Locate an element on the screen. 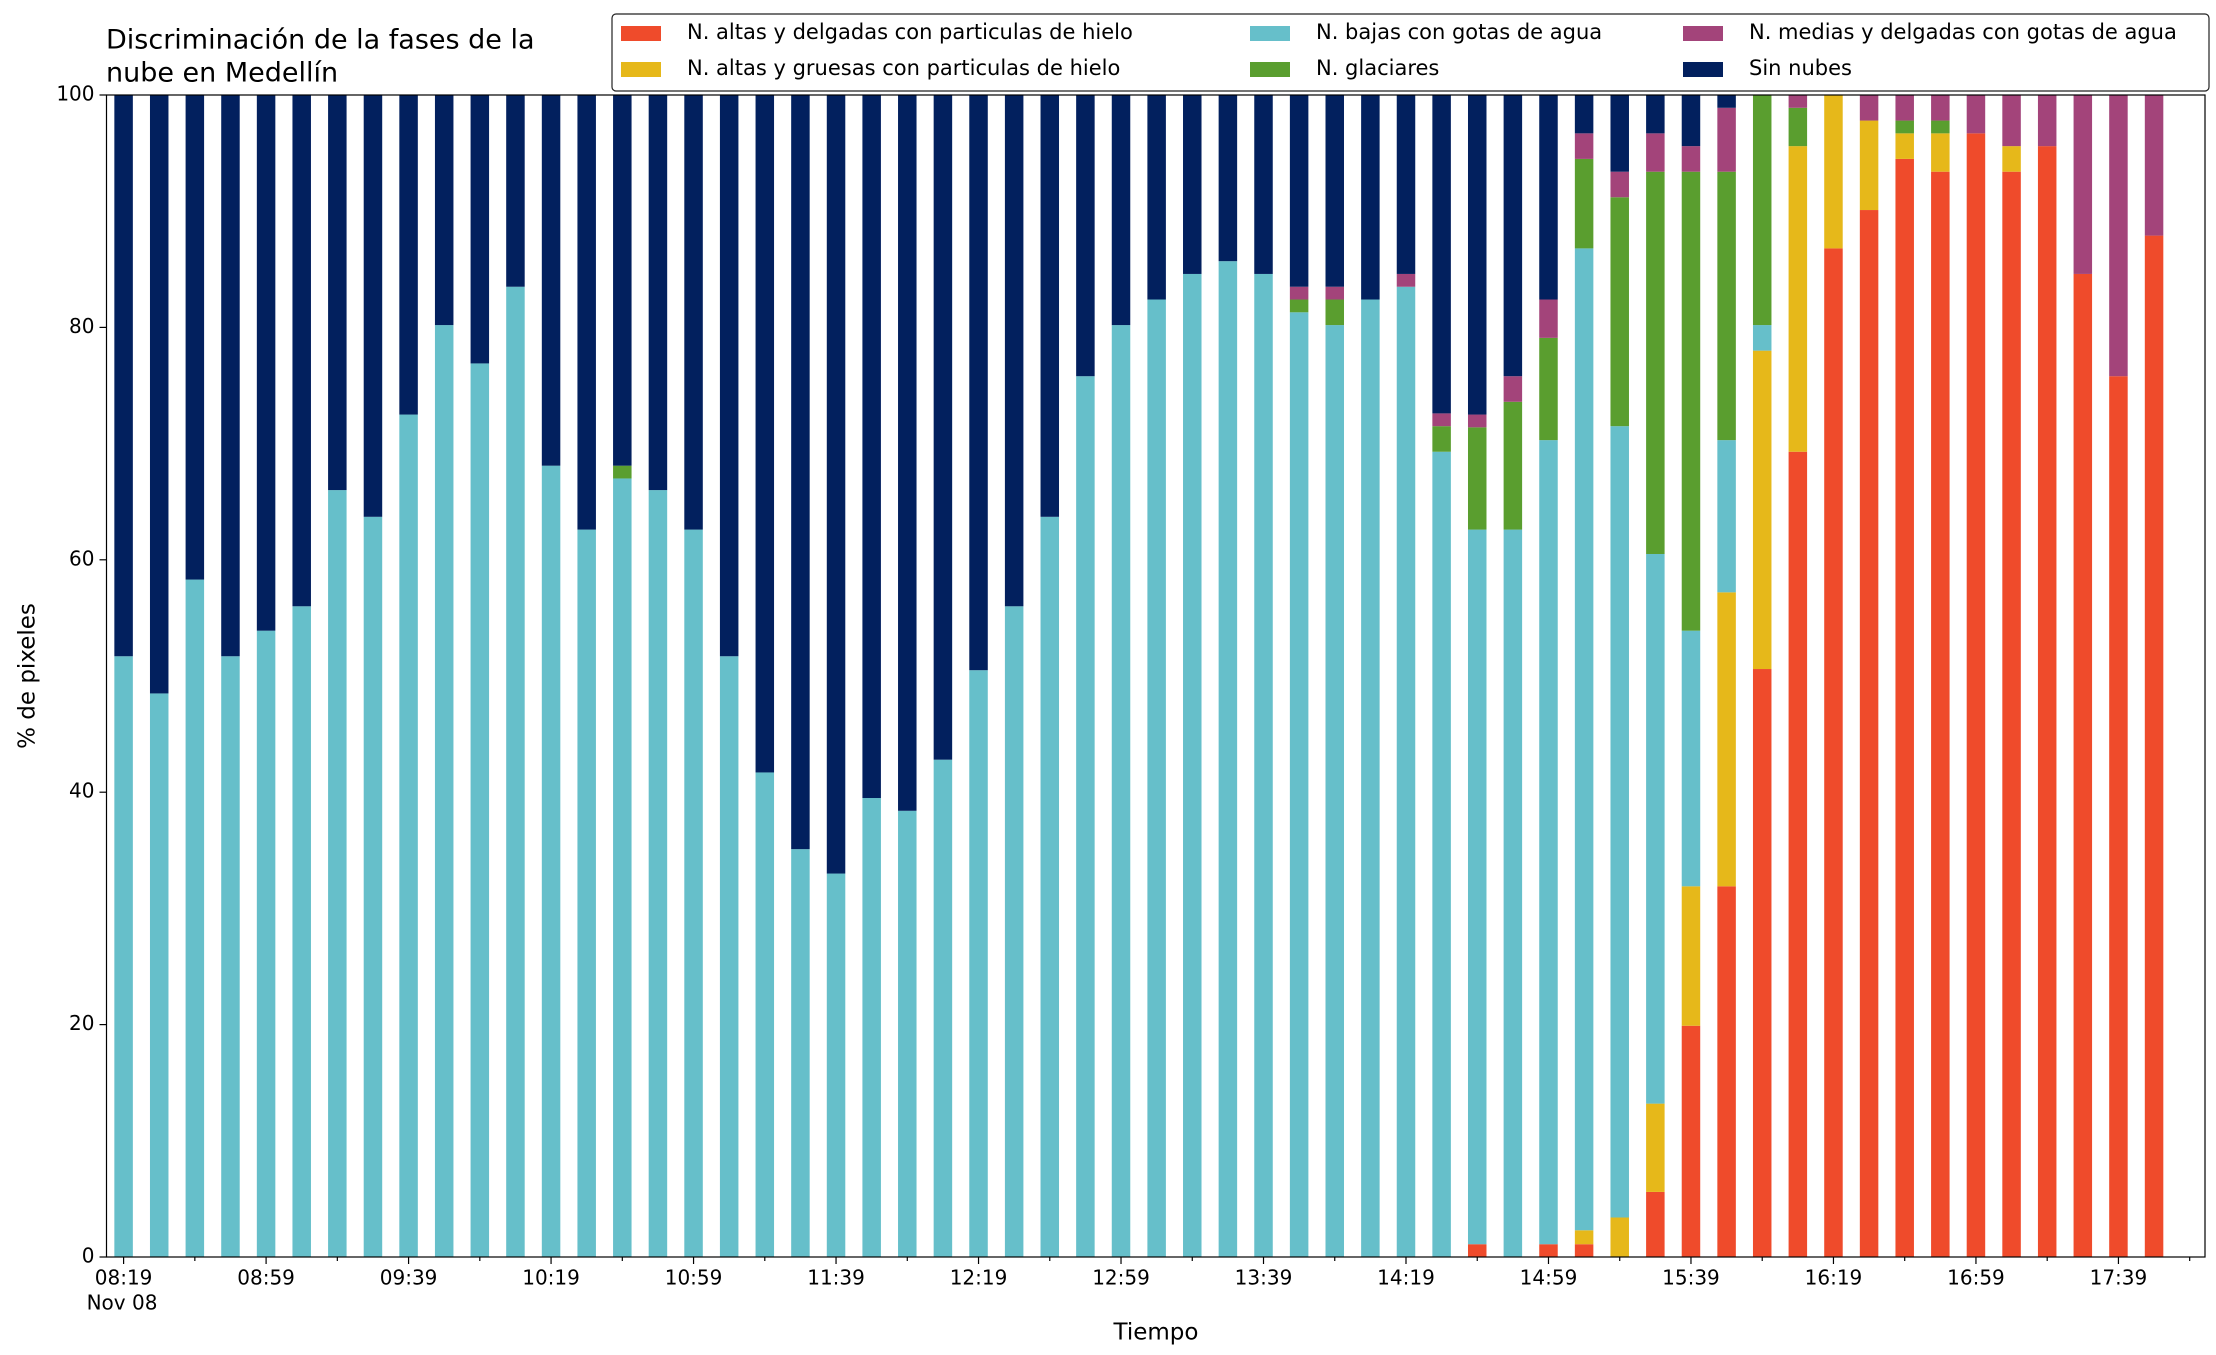  x-tick-label: 13:39 is located at coordinates (1264, 1278).